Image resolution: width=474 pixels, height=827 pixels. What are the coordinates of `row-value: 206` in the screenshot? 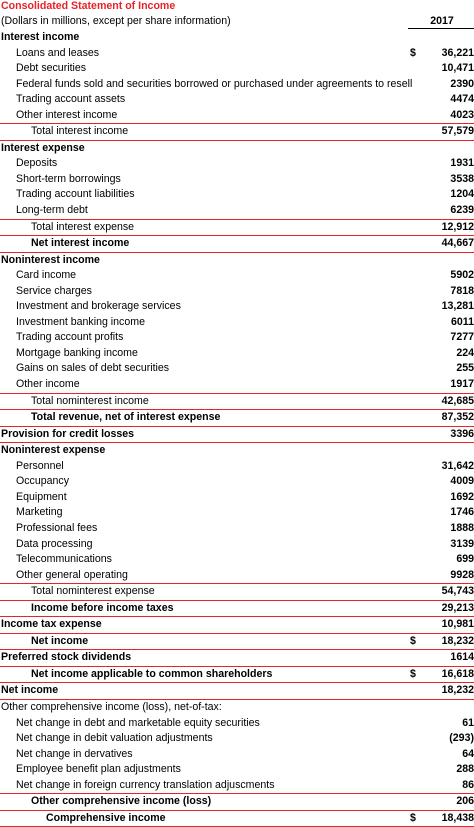 It's located at (465, 801).